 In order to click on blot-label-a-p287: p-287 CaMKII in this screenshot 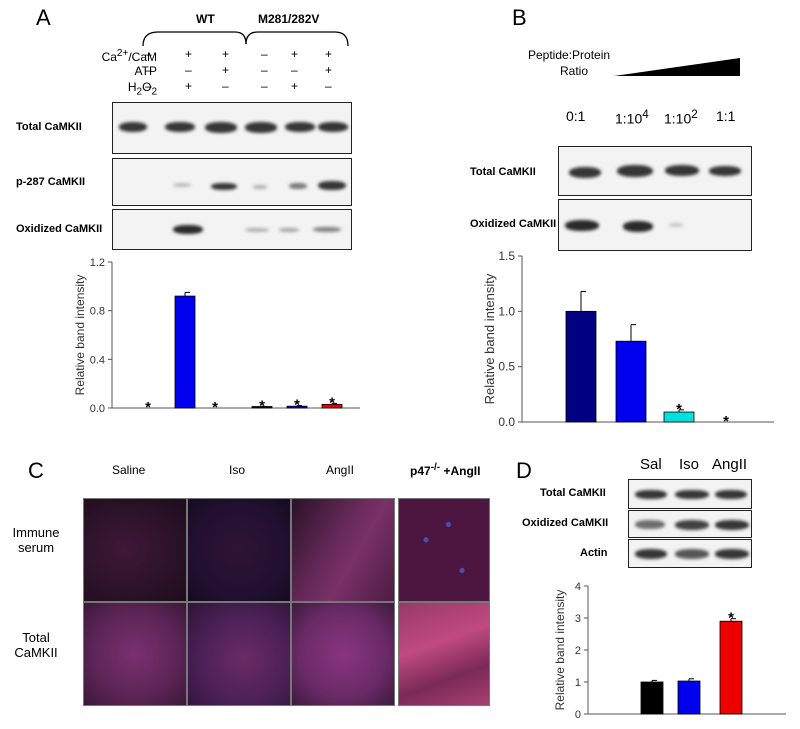, I will do `click(51, 182)`.